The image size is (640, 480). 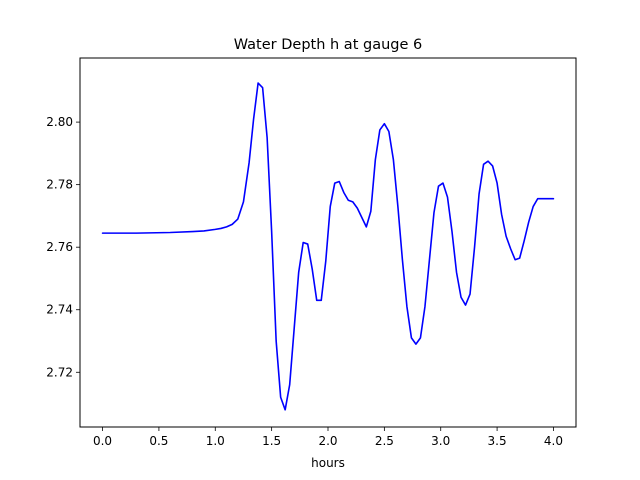 I want to click on x-axis-label: hours, so click(x=328, y=463).